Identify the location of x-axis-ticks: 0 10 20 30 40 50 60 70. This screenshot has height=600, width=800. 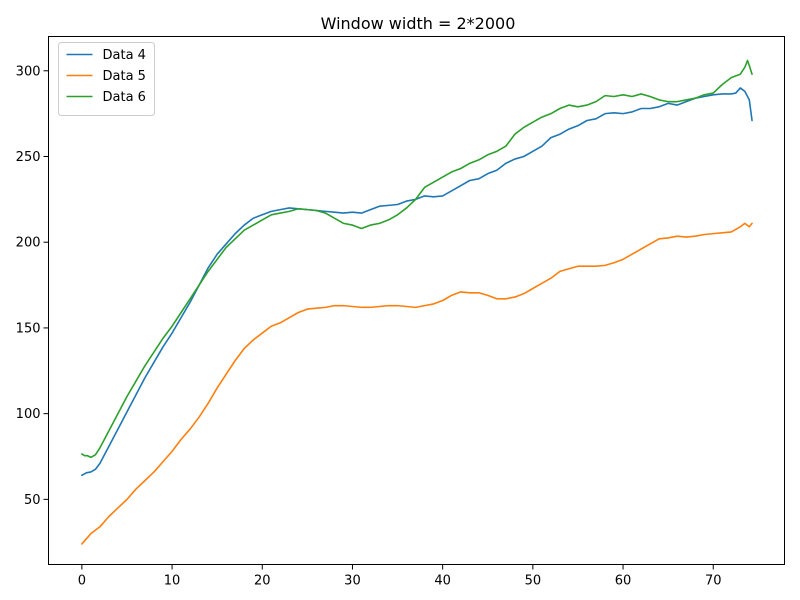
(400, 576).